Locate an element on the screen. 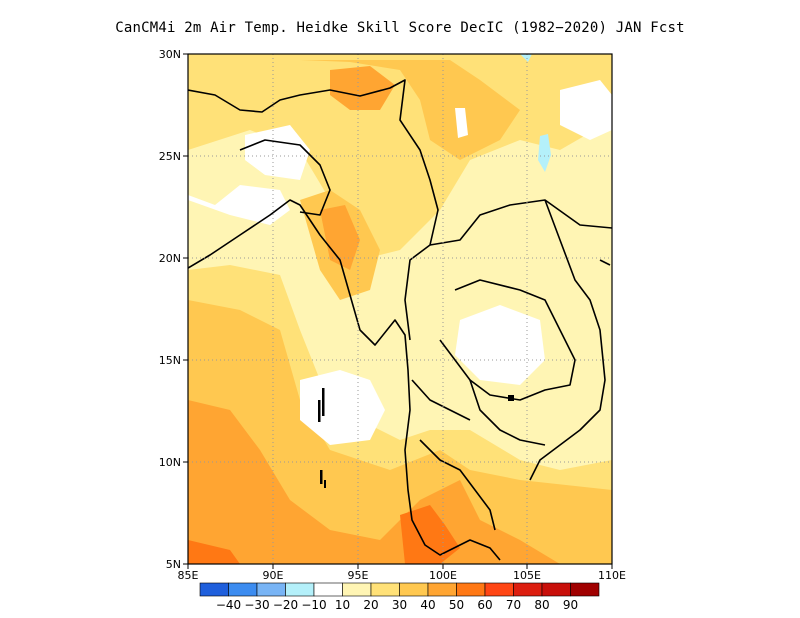 The height and width of the screenshot is (618, 800). field-band-50-60-burma is located at coordinates (340, 237).